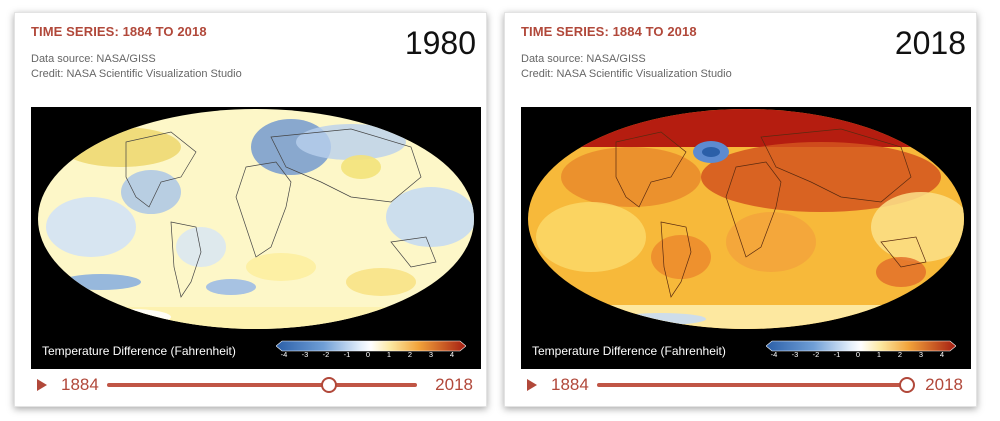  I want to click on current-year-display: 1980, so click(440, 43).